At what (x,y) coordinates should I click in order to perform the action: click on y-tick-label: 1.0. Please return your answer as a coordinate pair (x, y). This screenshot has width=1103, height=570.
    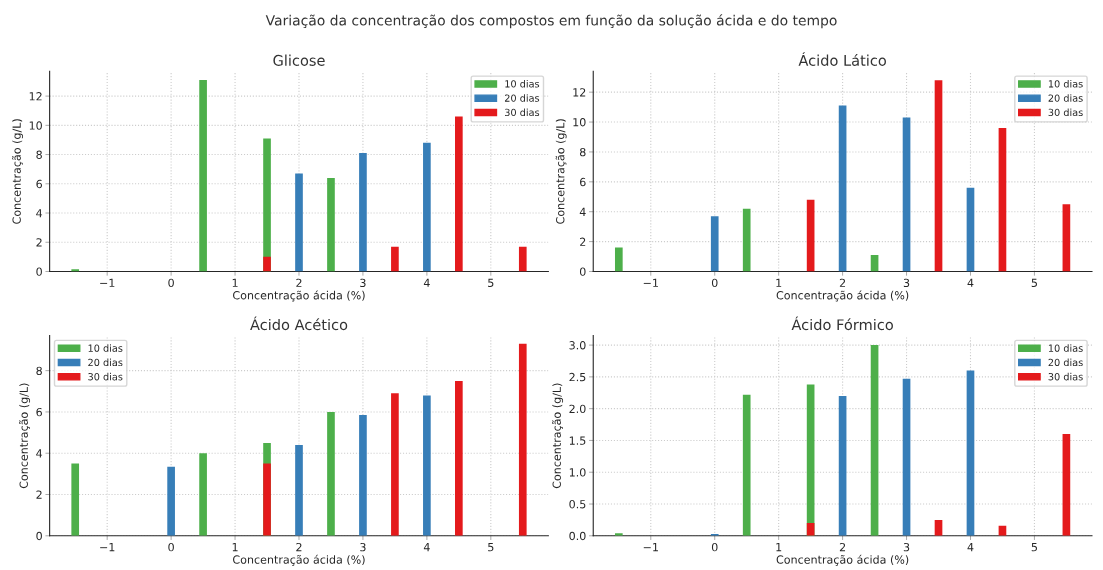
    Looking at the image, I should click on (577, 472).